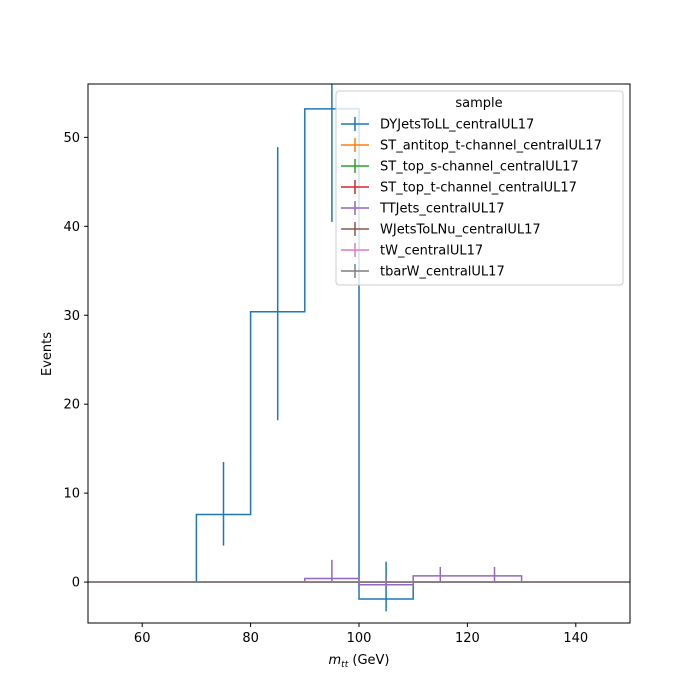  Describe the element at coordinates (47, 354) in the screenshot. I see `y-axis-label: Events` at that location.